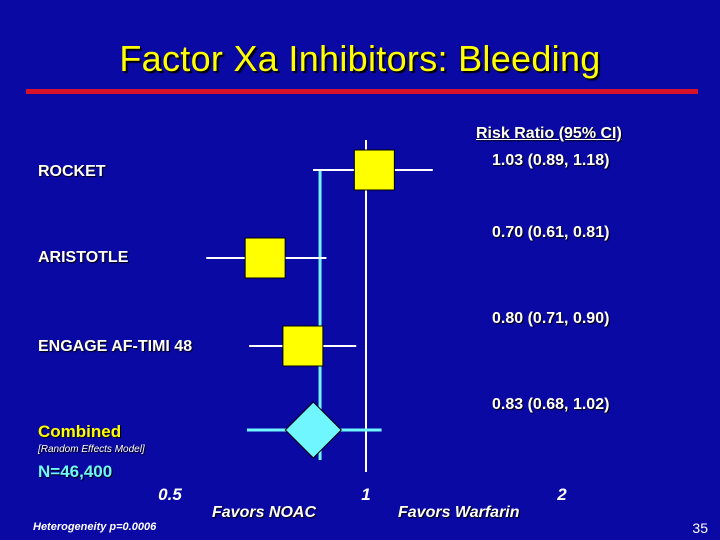  I want to click on x-tick-label-1: 1, so click(365, 494).